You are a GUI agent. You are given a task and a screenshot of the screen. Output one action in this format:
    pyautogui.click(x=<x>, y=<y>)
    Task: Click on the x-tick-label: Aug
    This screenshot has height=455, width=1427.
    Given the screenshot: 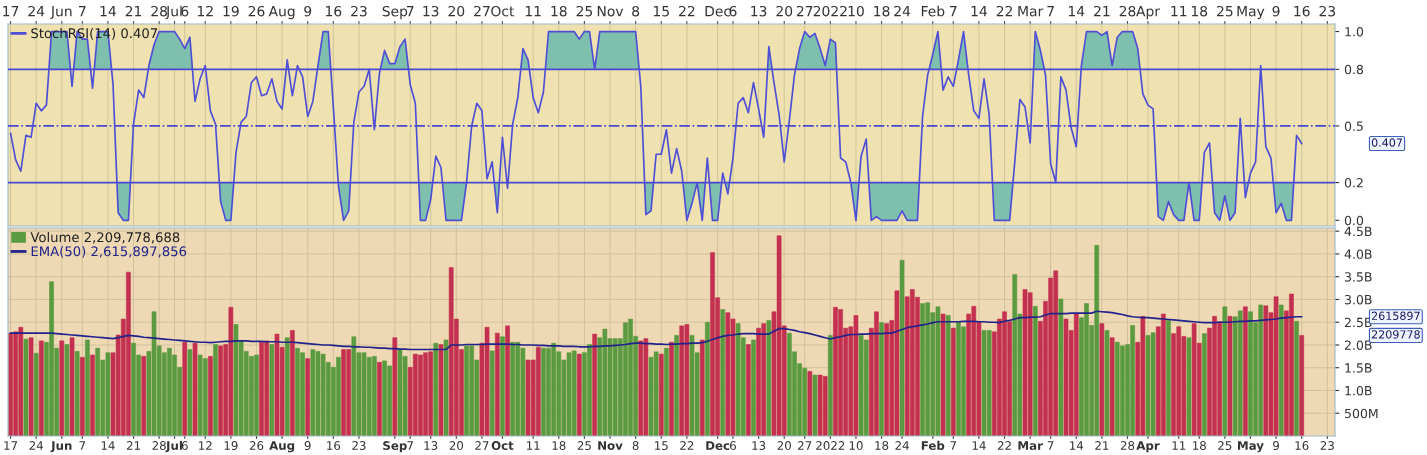 What is the action you would take?
    pyautogui.click(x=281, y=13)
    